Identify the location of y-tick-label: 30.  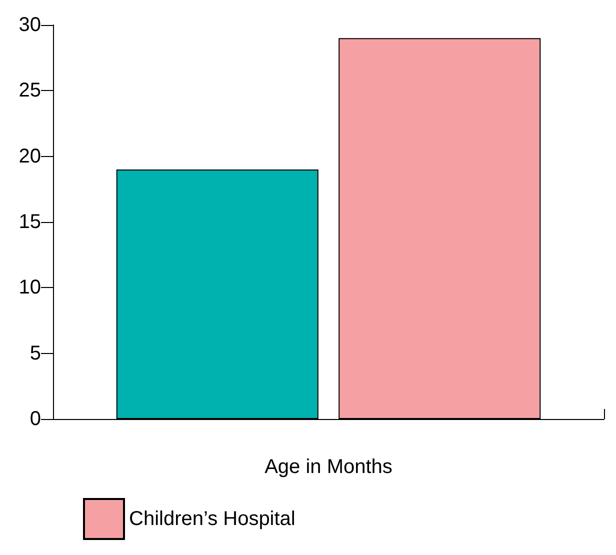
(29, 25).